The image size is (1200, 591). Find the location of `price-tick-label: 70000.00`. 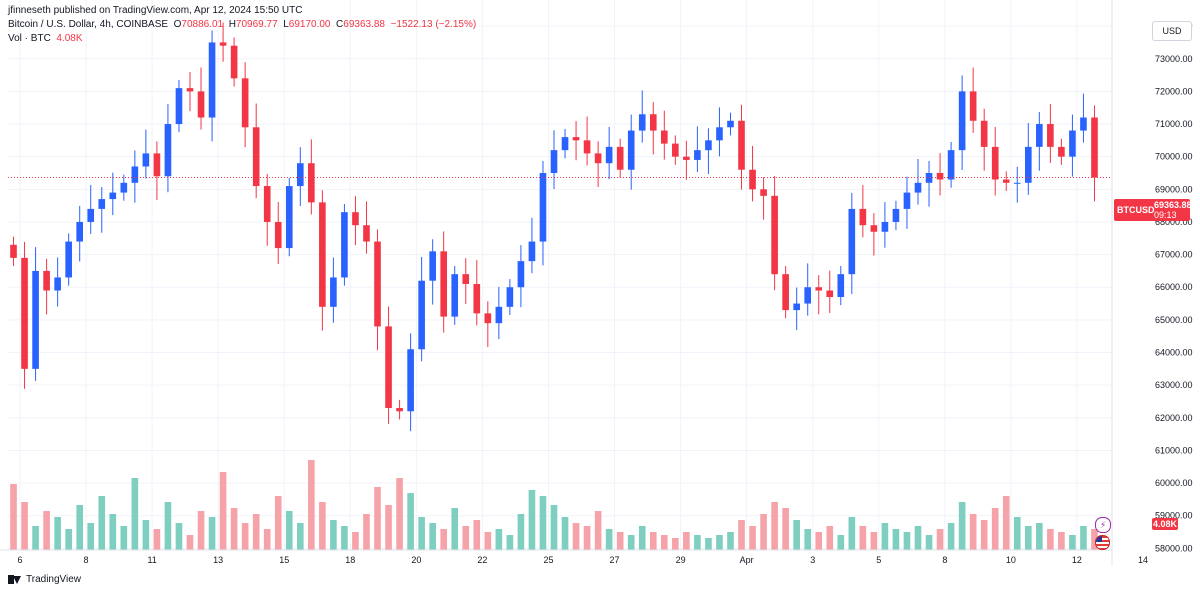

price-tick-label: 70000.00 is located at coordinates (1174, 157).